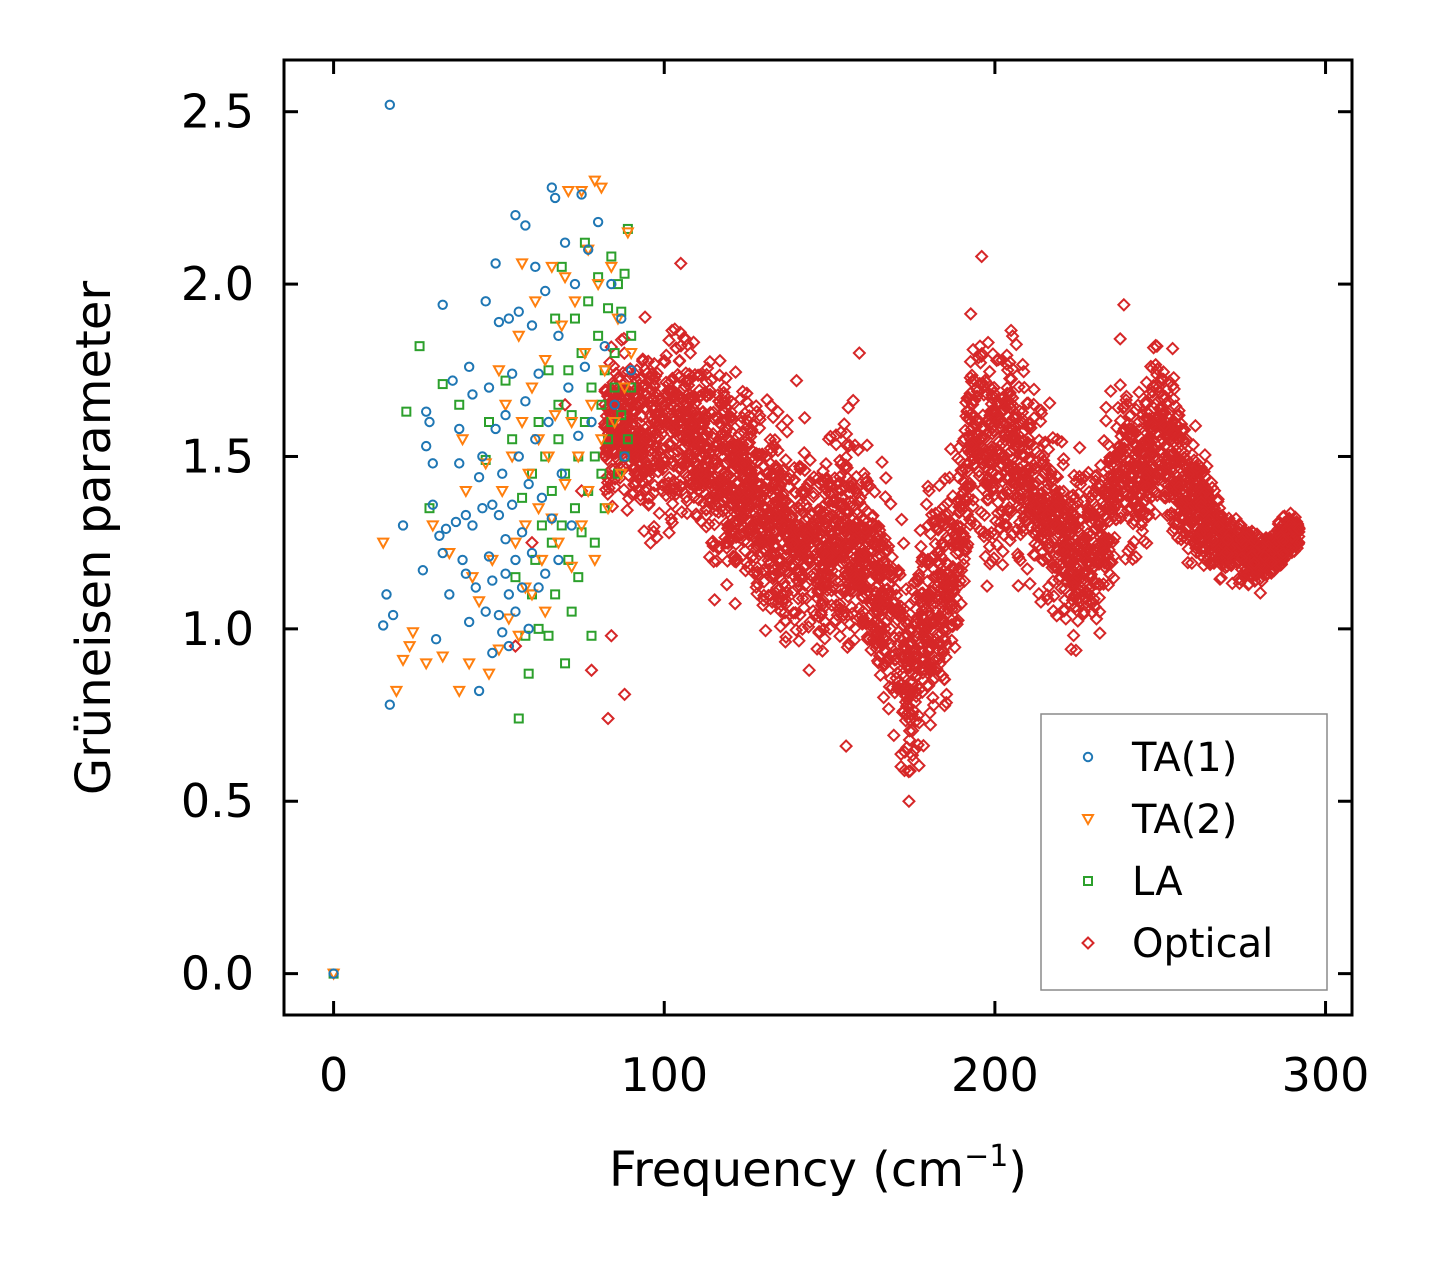  Describe the element at coordinates (217, 284) in the screenshot. I see `y-tick-label: 2.0` at that location.